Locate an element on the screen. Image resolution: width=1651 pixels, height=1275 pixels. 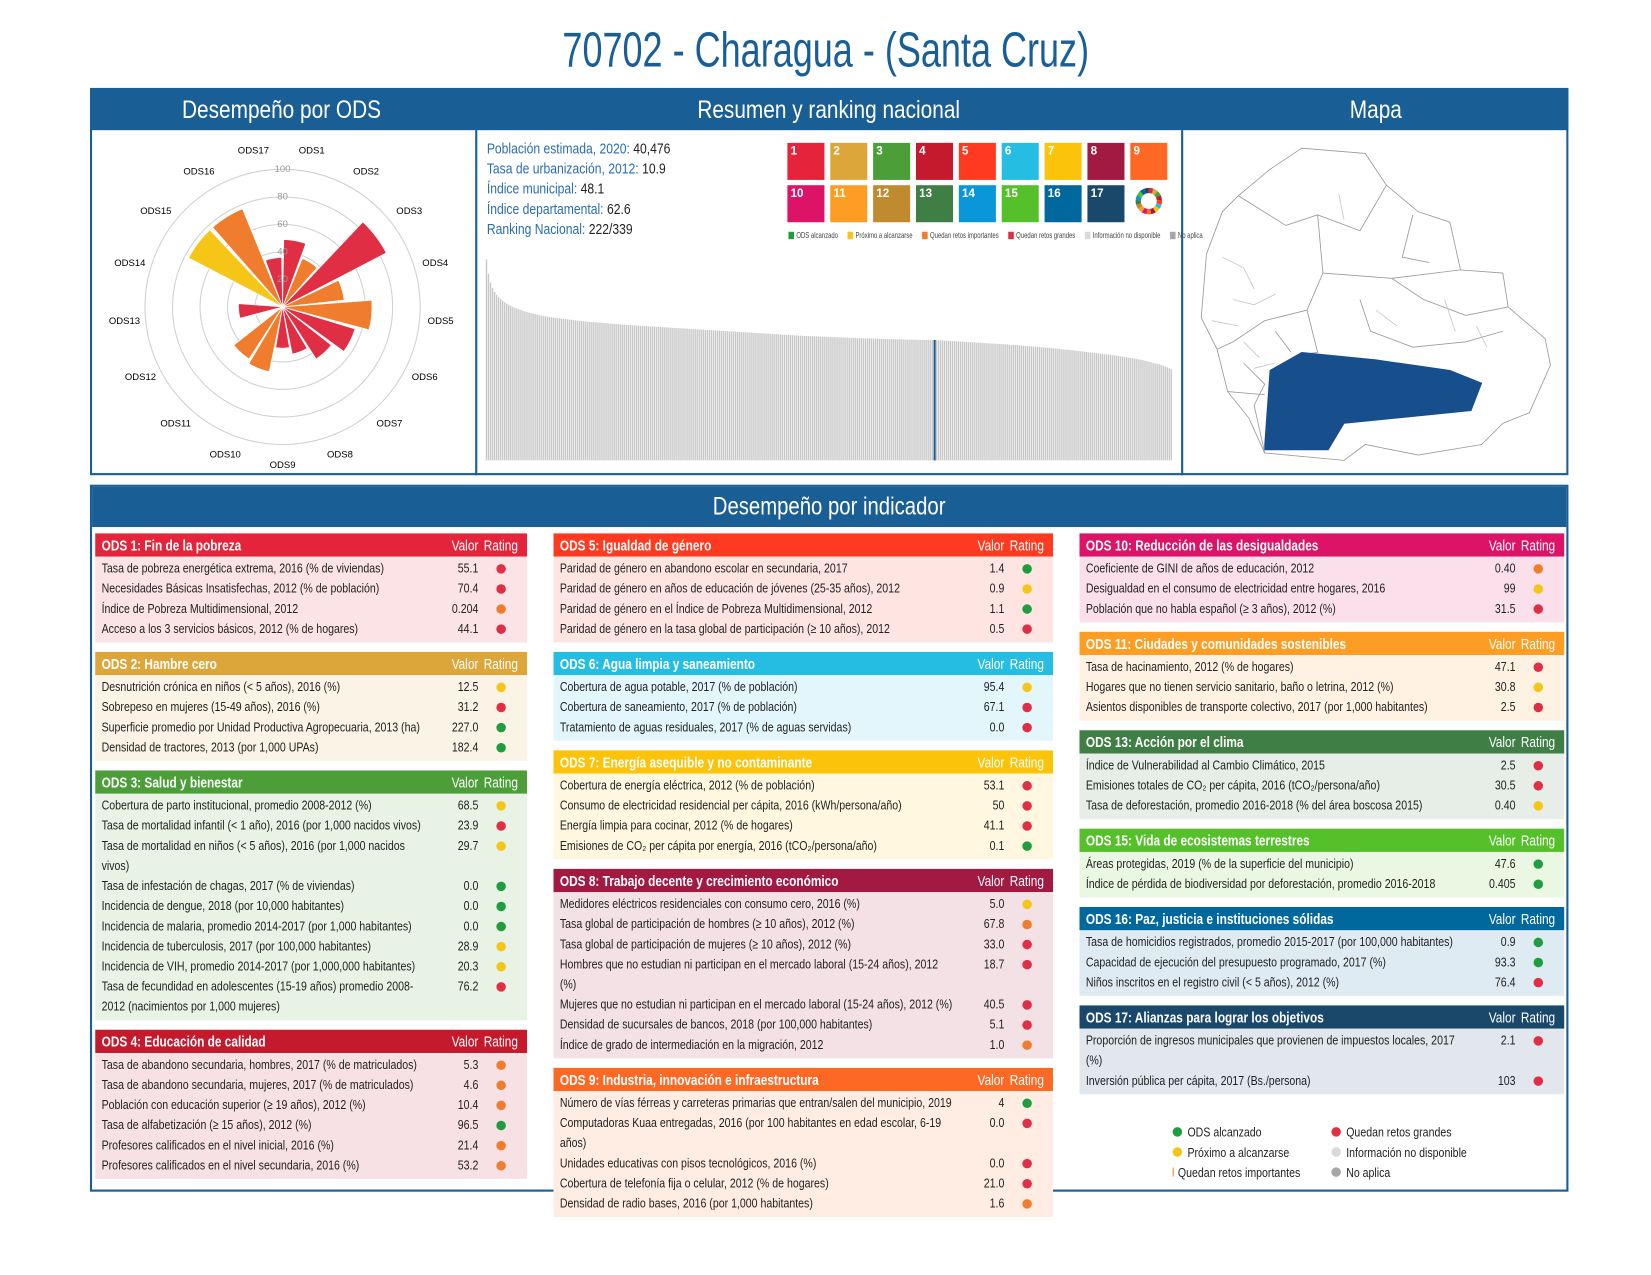
sdg-wheel-segment is located at coordinates (1153, 211).